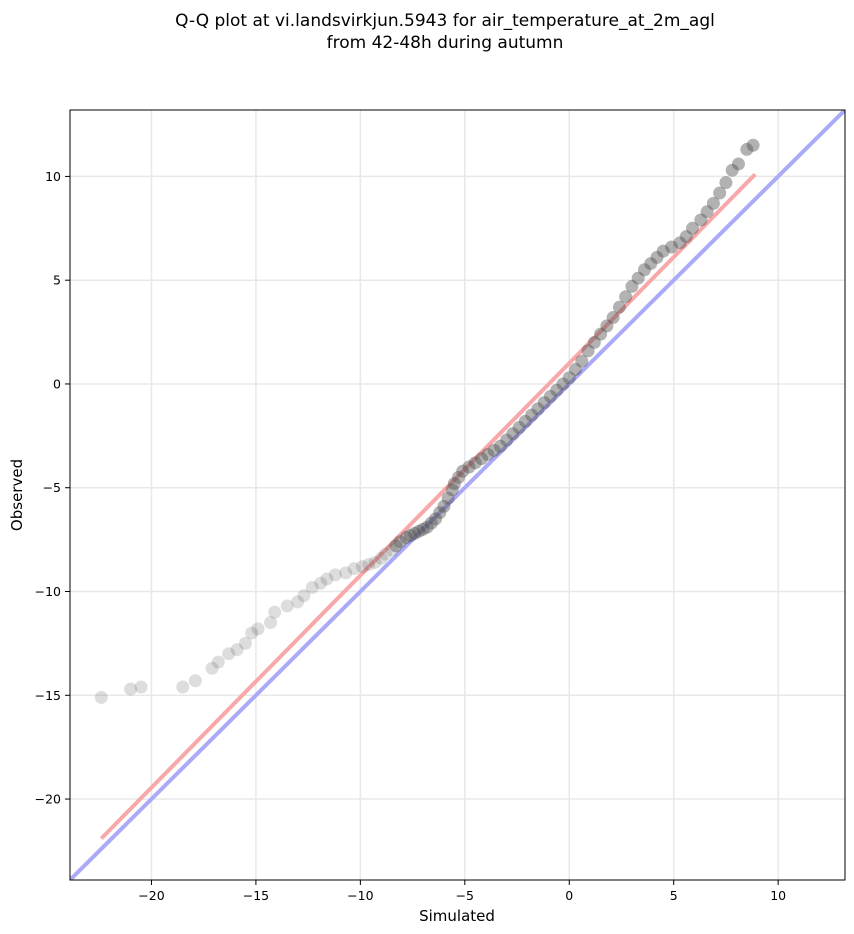  What do you see at coordinates (48, 591) in the screenshot?
I see `y-tick-label: −10` at bounding box center [48, 591].